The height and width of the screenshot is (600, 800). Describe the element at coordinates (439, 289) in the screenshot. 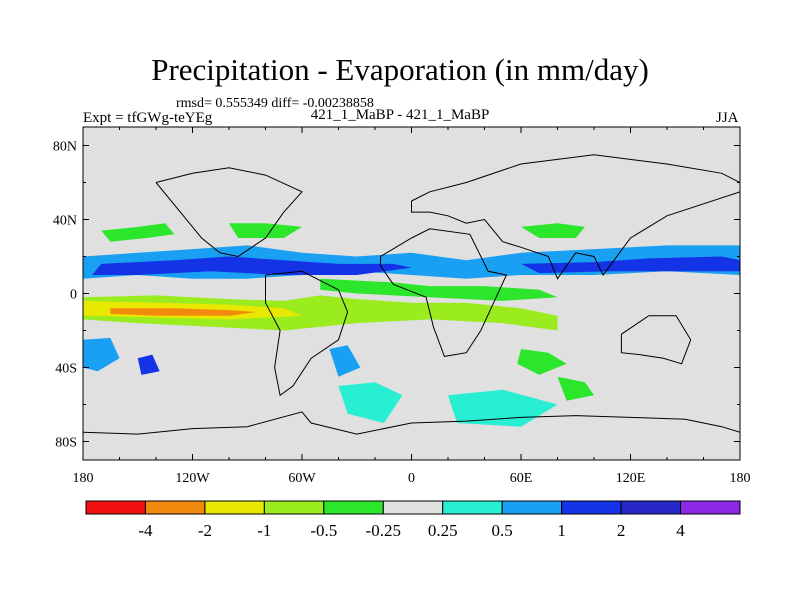

I see `atlantic-green-band` at that location.